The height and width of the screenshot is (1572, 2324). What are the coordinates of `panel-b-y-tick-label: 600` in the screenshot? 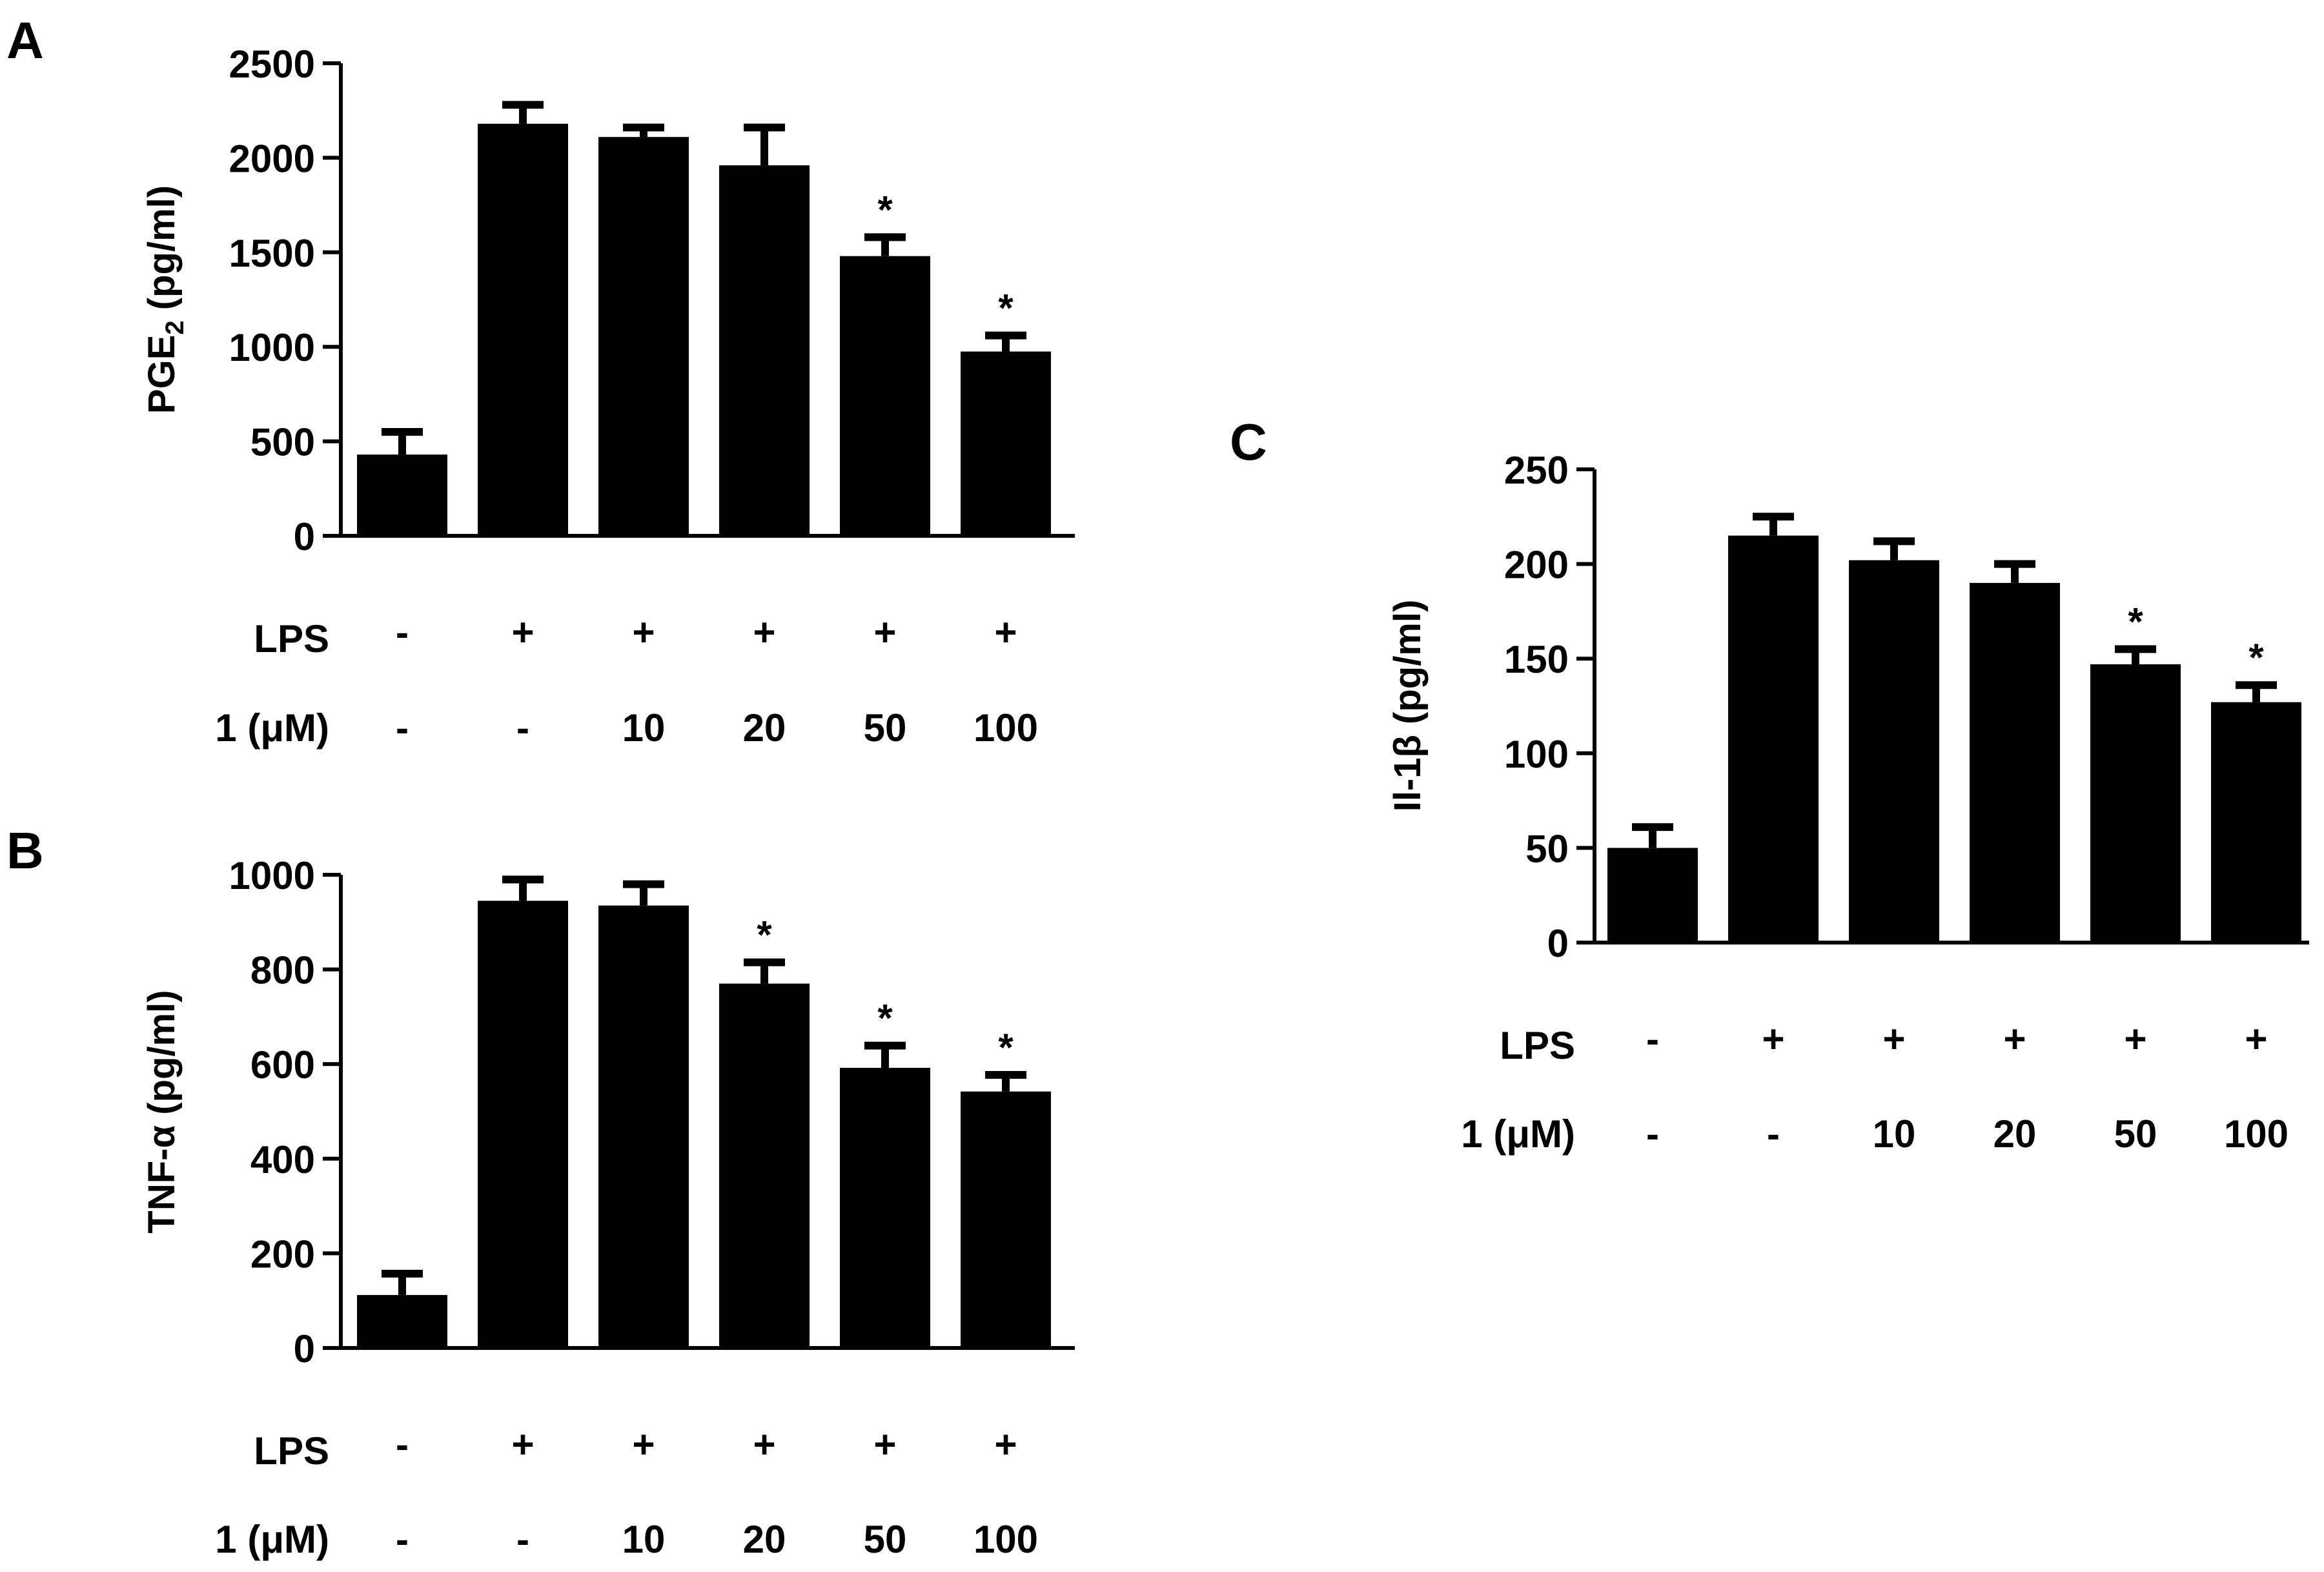 It's located at (282, 1065).